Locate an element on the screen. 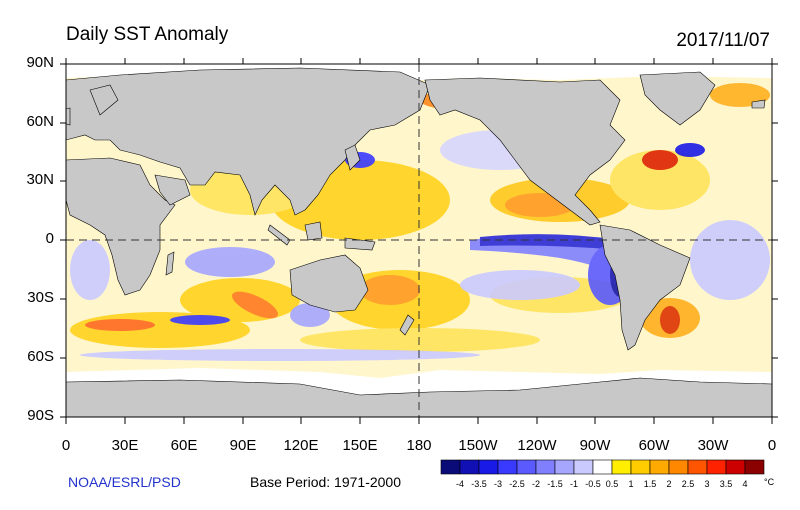  land-borneo is located at coordinates (313, 231).